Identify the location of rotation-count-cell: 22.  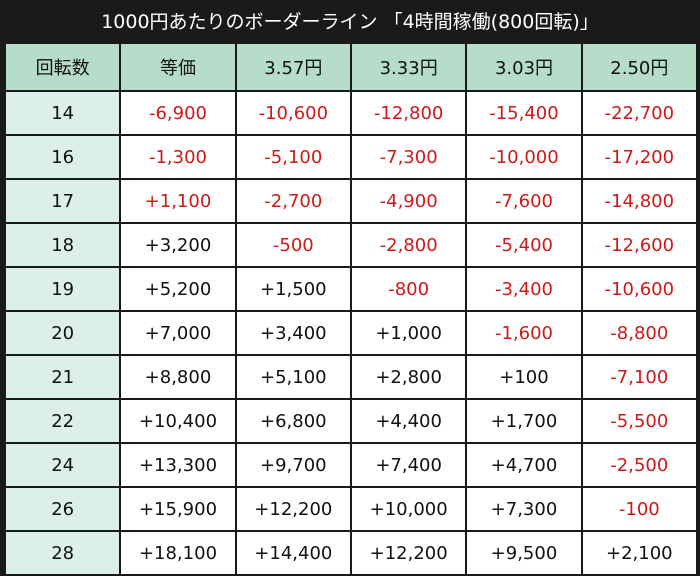
(62, 421).